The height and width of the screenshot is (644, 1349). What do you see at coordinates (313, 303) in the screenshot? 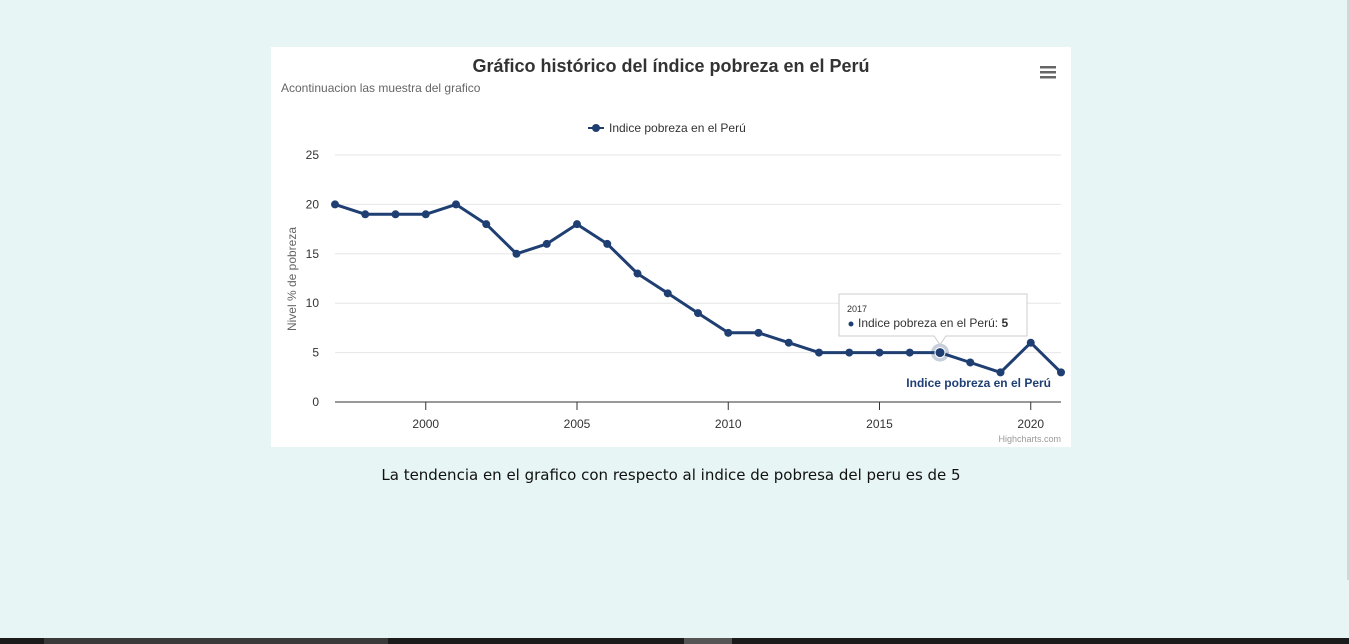
I see `y-tick-label: 10` at bounding box center [313, 303].